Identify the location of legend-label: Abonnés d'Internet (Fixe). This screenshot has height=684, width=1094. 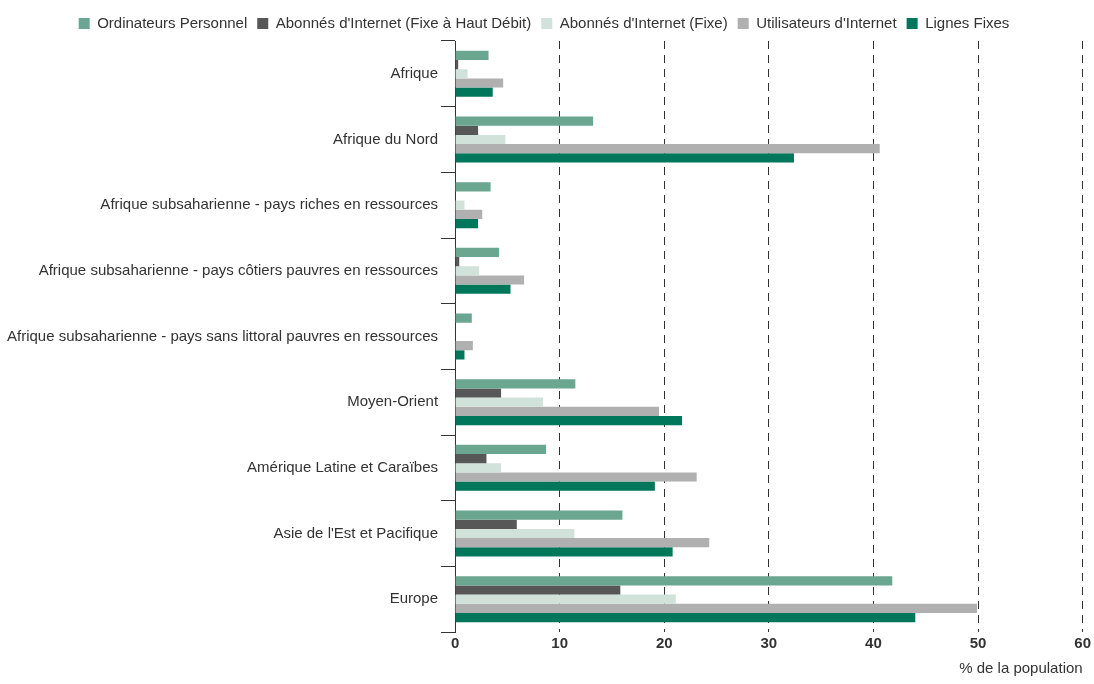
(643, 22).